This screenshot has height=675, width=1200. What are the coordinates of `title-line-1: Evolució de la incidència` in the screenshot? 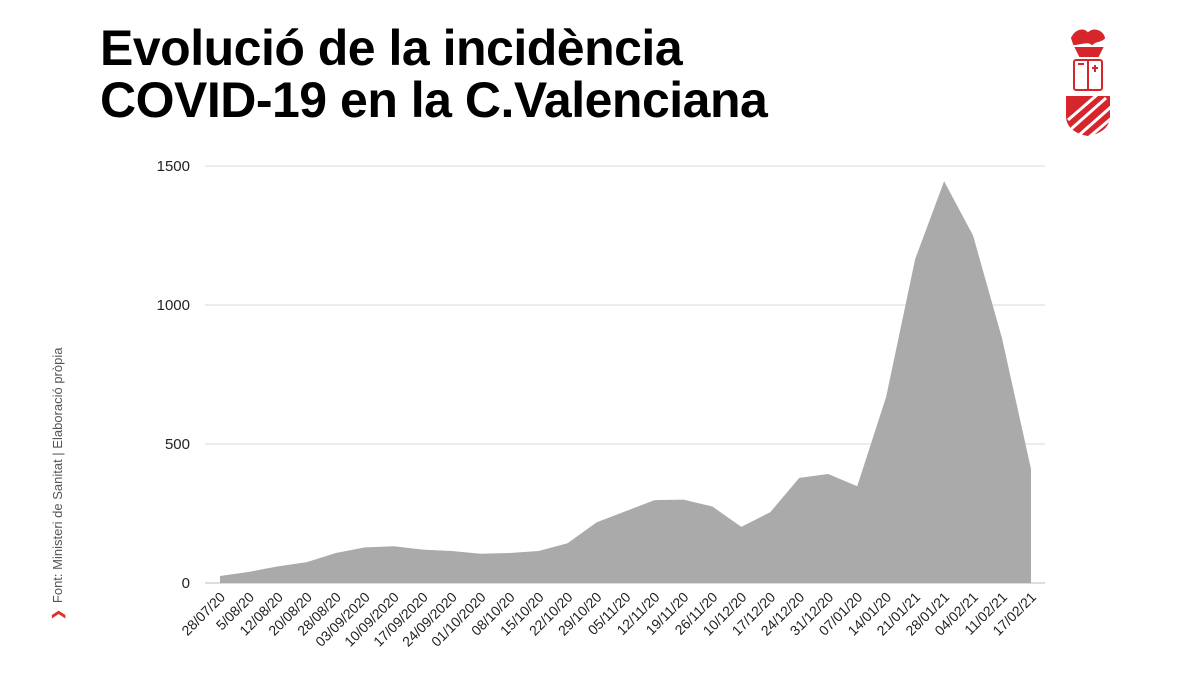 It's located at (391, 48).